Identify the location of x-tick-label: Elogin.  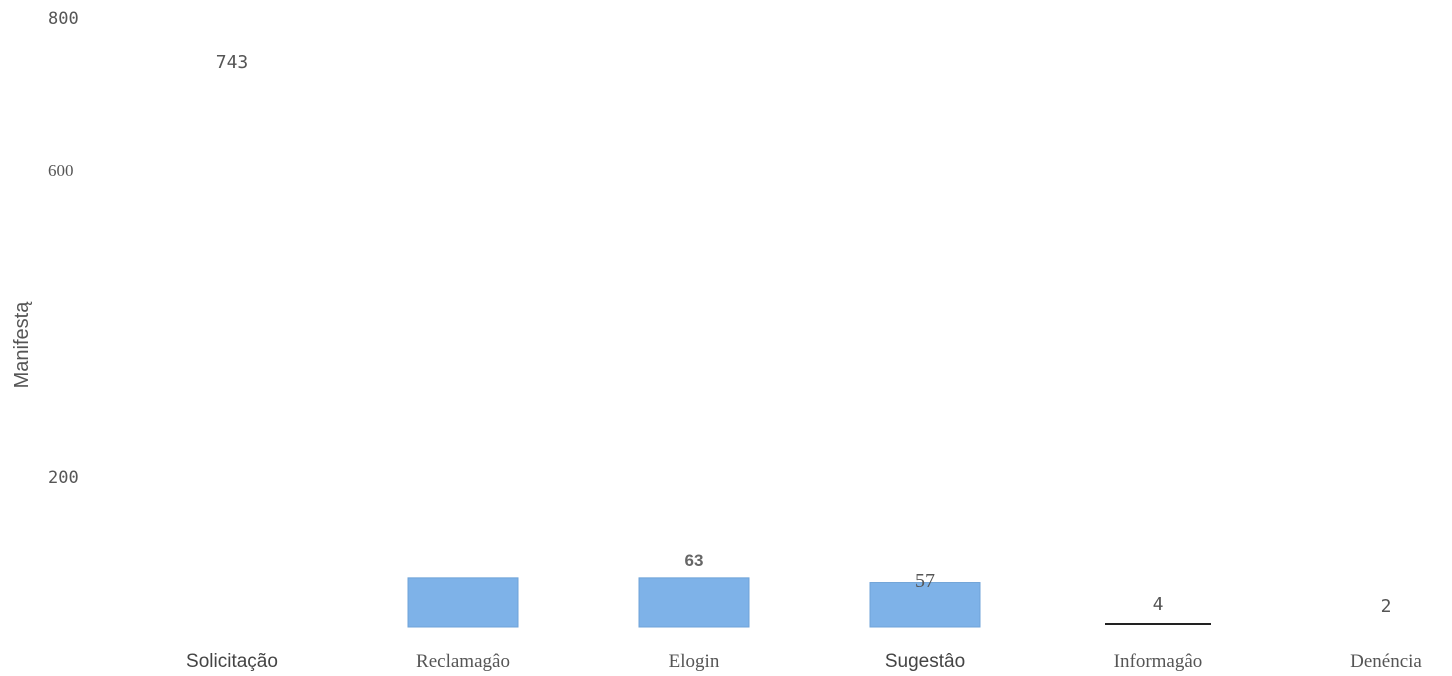
(694, 661).